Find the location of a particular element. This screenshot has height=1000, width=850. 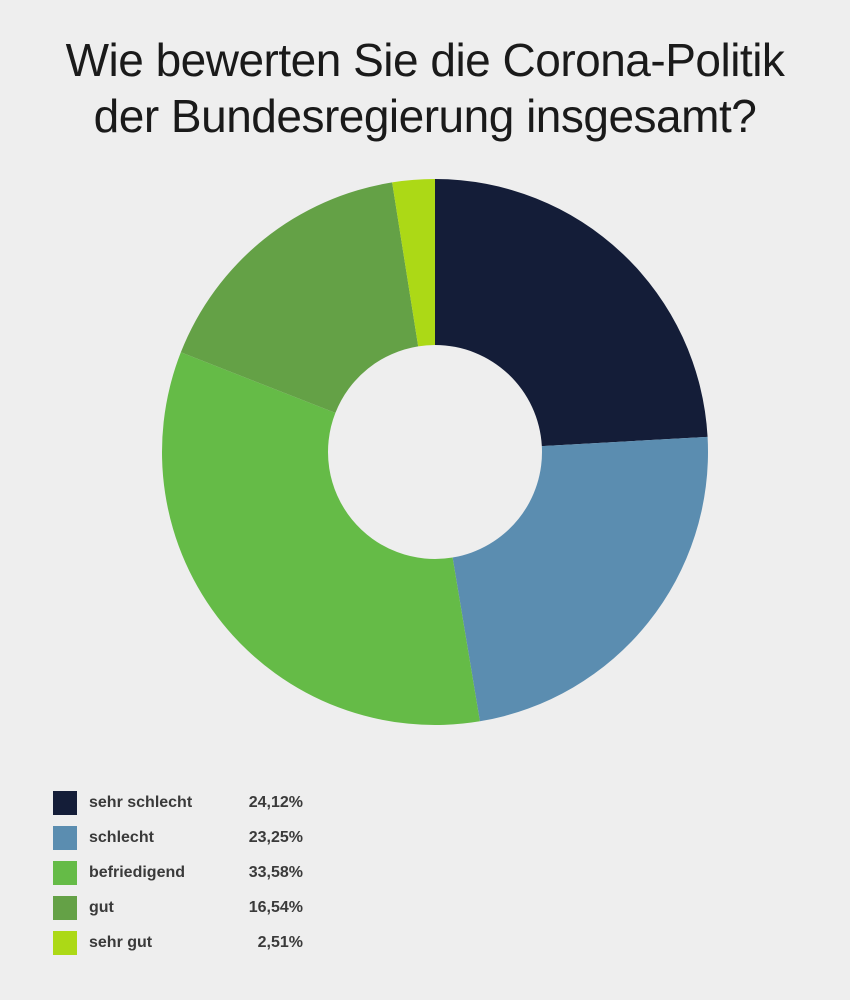

donut-slice-schlecht is located at coordinates (580, 579).